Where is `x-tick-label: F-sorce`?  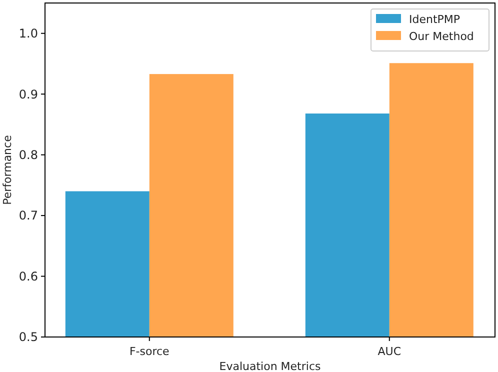 x-tick-label: F-sorce is located at coordinates (149, 351).